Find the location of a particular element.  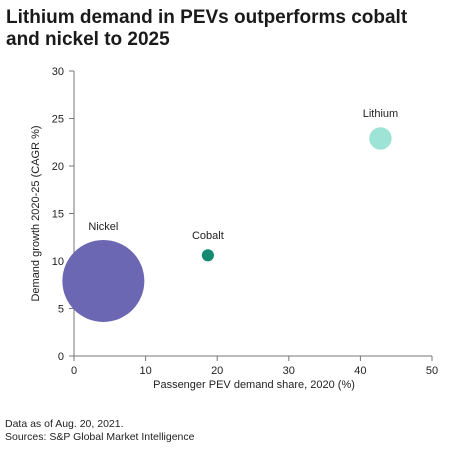

y-tick-label: 25 is located at coordinates (58, 120).